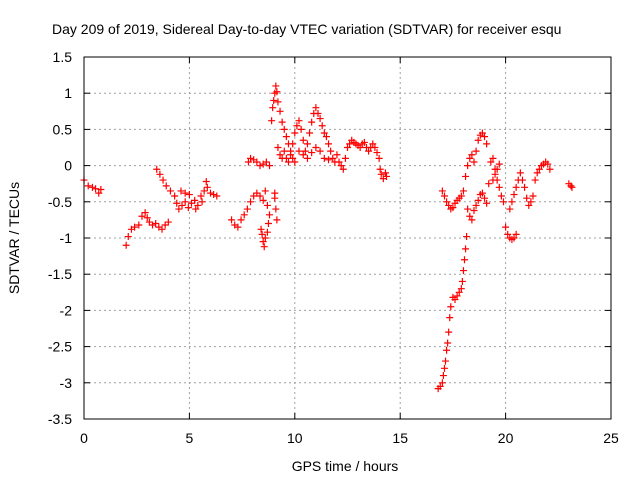  Describe the element at coordinates (60, 419) in the screenshot. I see `y-tick-label: -3.5` at that location.